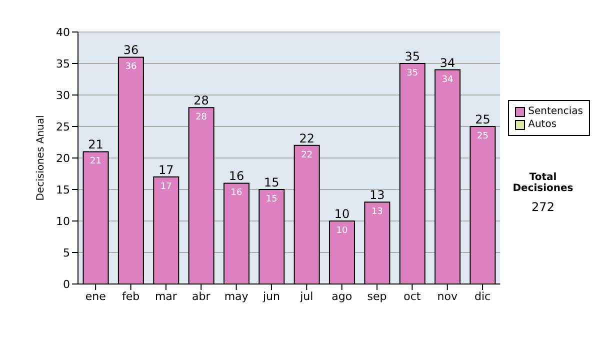 The image size is (600, 340). I want to click on x-tick-label: dic, so click(482, 296).